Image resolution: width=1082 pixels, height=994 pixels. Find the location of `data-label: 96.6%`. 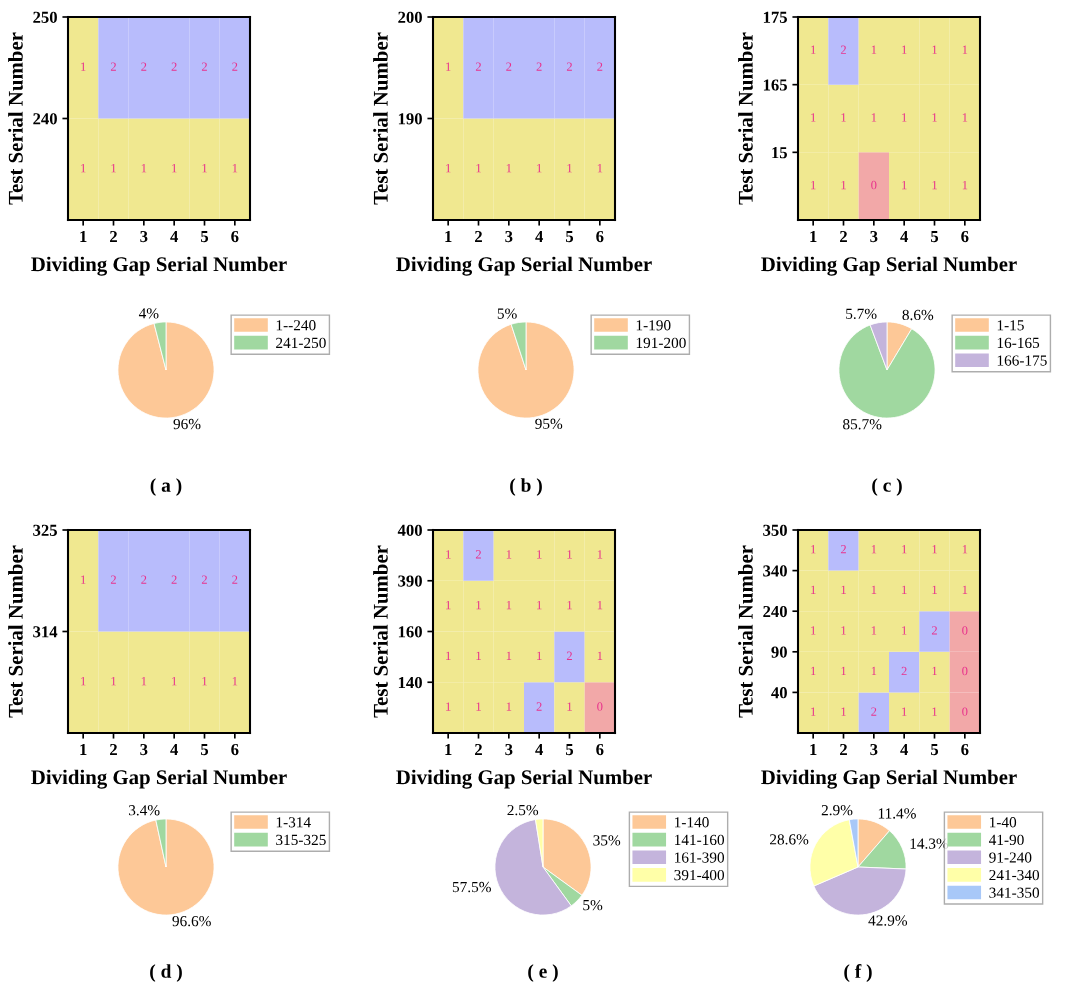

data-label: 96.6% is located at coordinates (191, 921).